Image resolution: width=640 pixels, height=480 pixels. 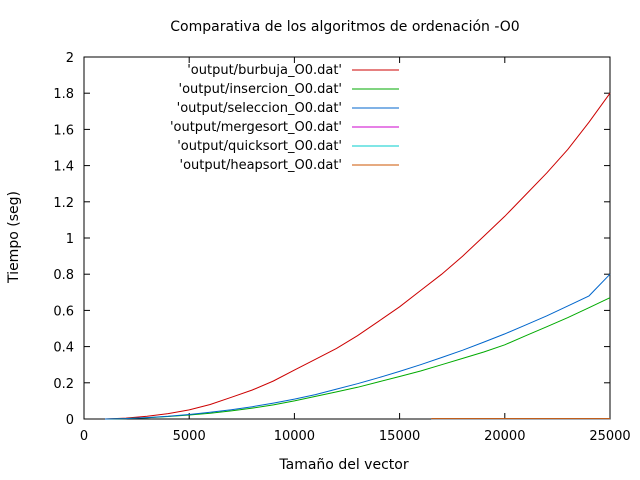 I want to click on y-tick-label: 1.4, so click(x=63, y=167).